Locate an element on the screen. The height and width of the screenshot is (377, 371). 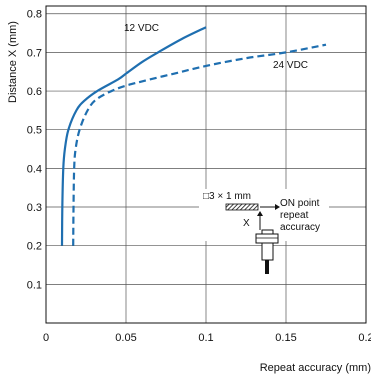
x-tick-label: 0 is located at coordinates (46, 338).